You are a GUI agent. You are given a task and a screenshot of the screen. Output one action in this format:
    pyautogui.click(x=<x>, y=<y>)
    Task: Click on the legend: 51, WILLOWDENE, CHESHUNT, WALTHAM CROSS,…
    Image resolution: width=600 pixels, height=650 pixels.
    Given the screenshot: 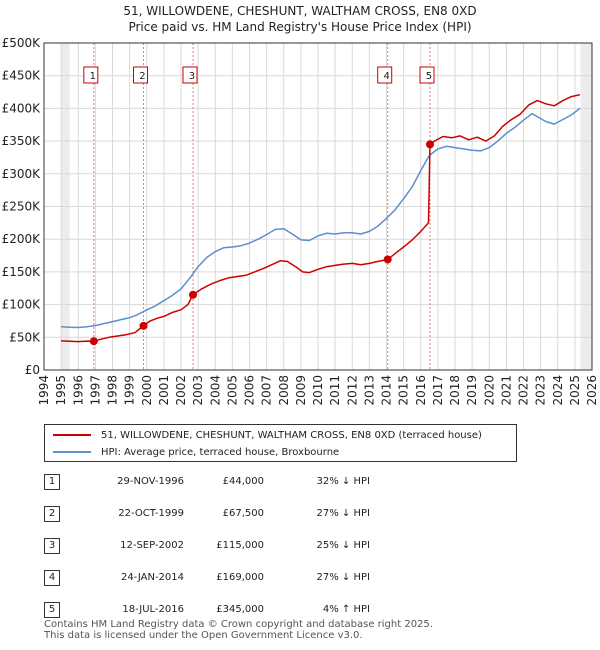 What is the action you would take?
    pyautogui.click(x=280, y=443)
    